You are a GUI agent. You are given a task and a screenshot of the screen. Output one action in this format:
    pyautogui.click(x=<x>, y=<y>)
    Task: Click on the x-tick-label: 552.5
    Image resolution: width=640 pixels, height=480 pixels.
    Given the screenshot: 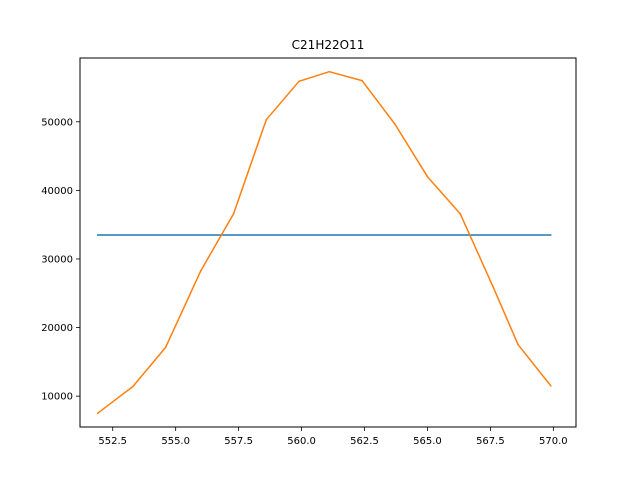 What is the action you would take?
    pyautogui.click(x=112, y=441)
    